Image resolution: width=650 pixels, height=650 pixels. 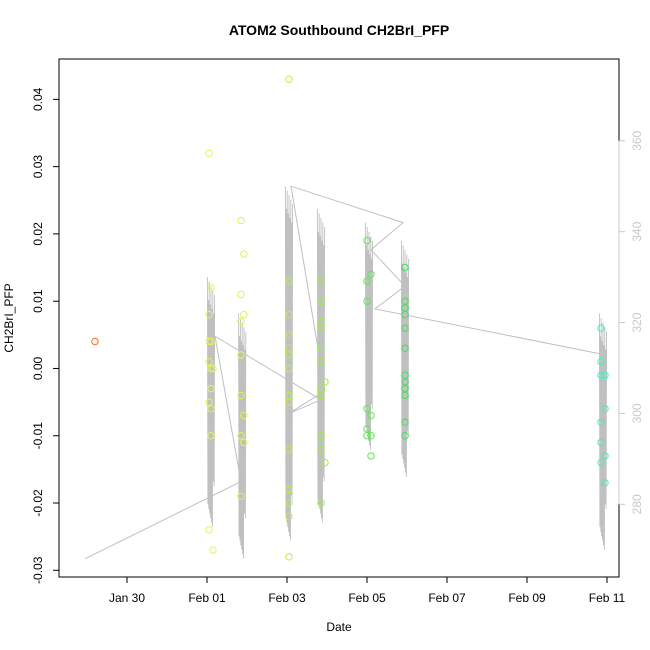 I want to click on x-tick-label: Feb 01, so click(x=207, y=598).